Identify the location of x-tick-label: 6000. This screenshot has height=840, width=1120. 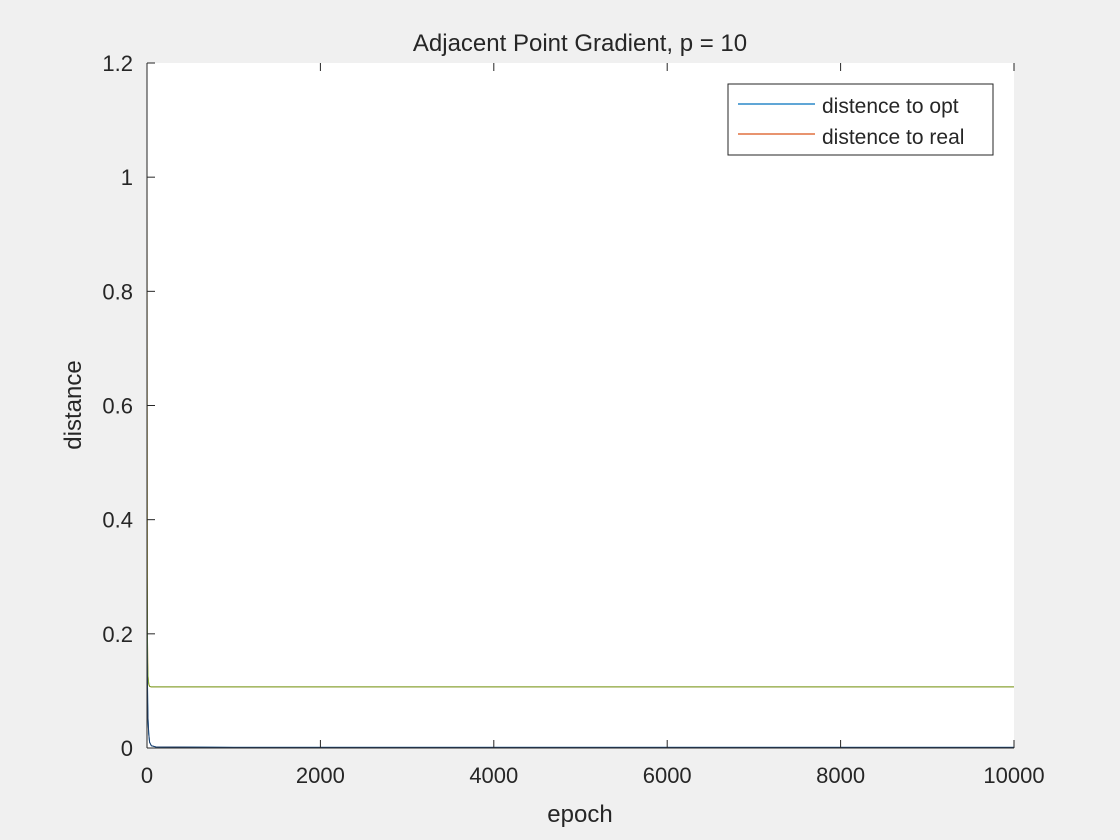
(667, 775).